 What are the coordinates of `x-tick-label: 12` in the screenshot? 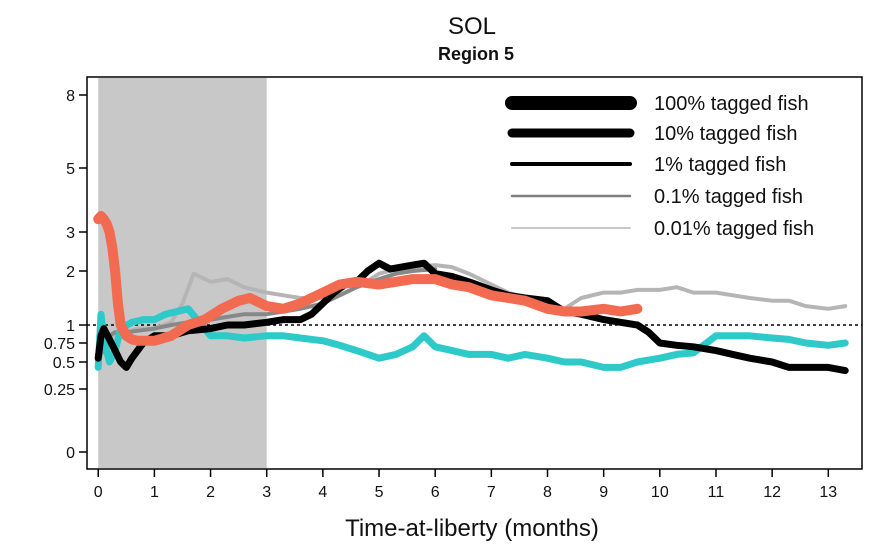 It's located at (772, 492).